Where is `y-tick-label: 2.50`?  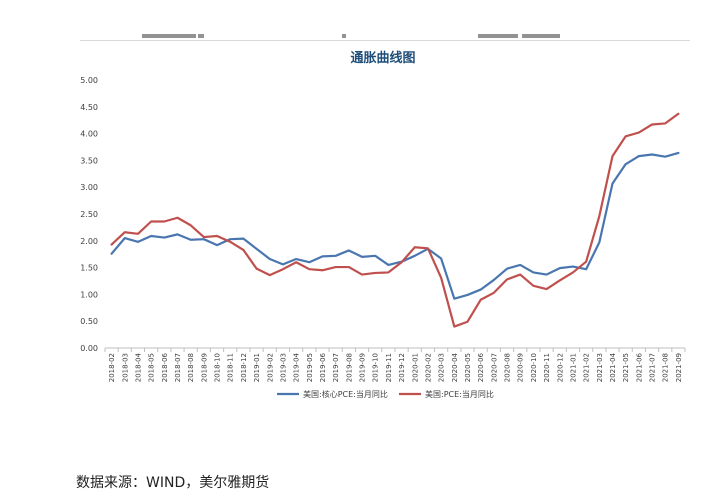 y-tick-label: 2.50 is located at coordinates (89, 214).